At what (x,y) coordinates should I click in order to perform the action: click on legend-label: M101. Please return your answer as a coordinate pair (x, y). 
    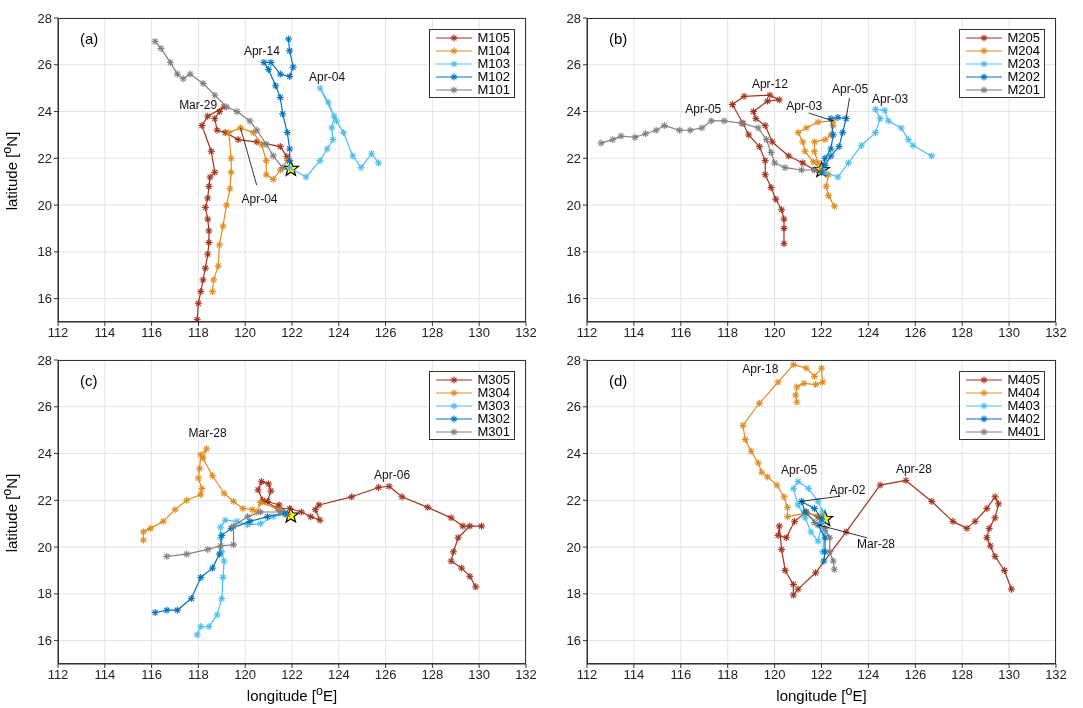
    Looking at the image, I should click on (493, 89).